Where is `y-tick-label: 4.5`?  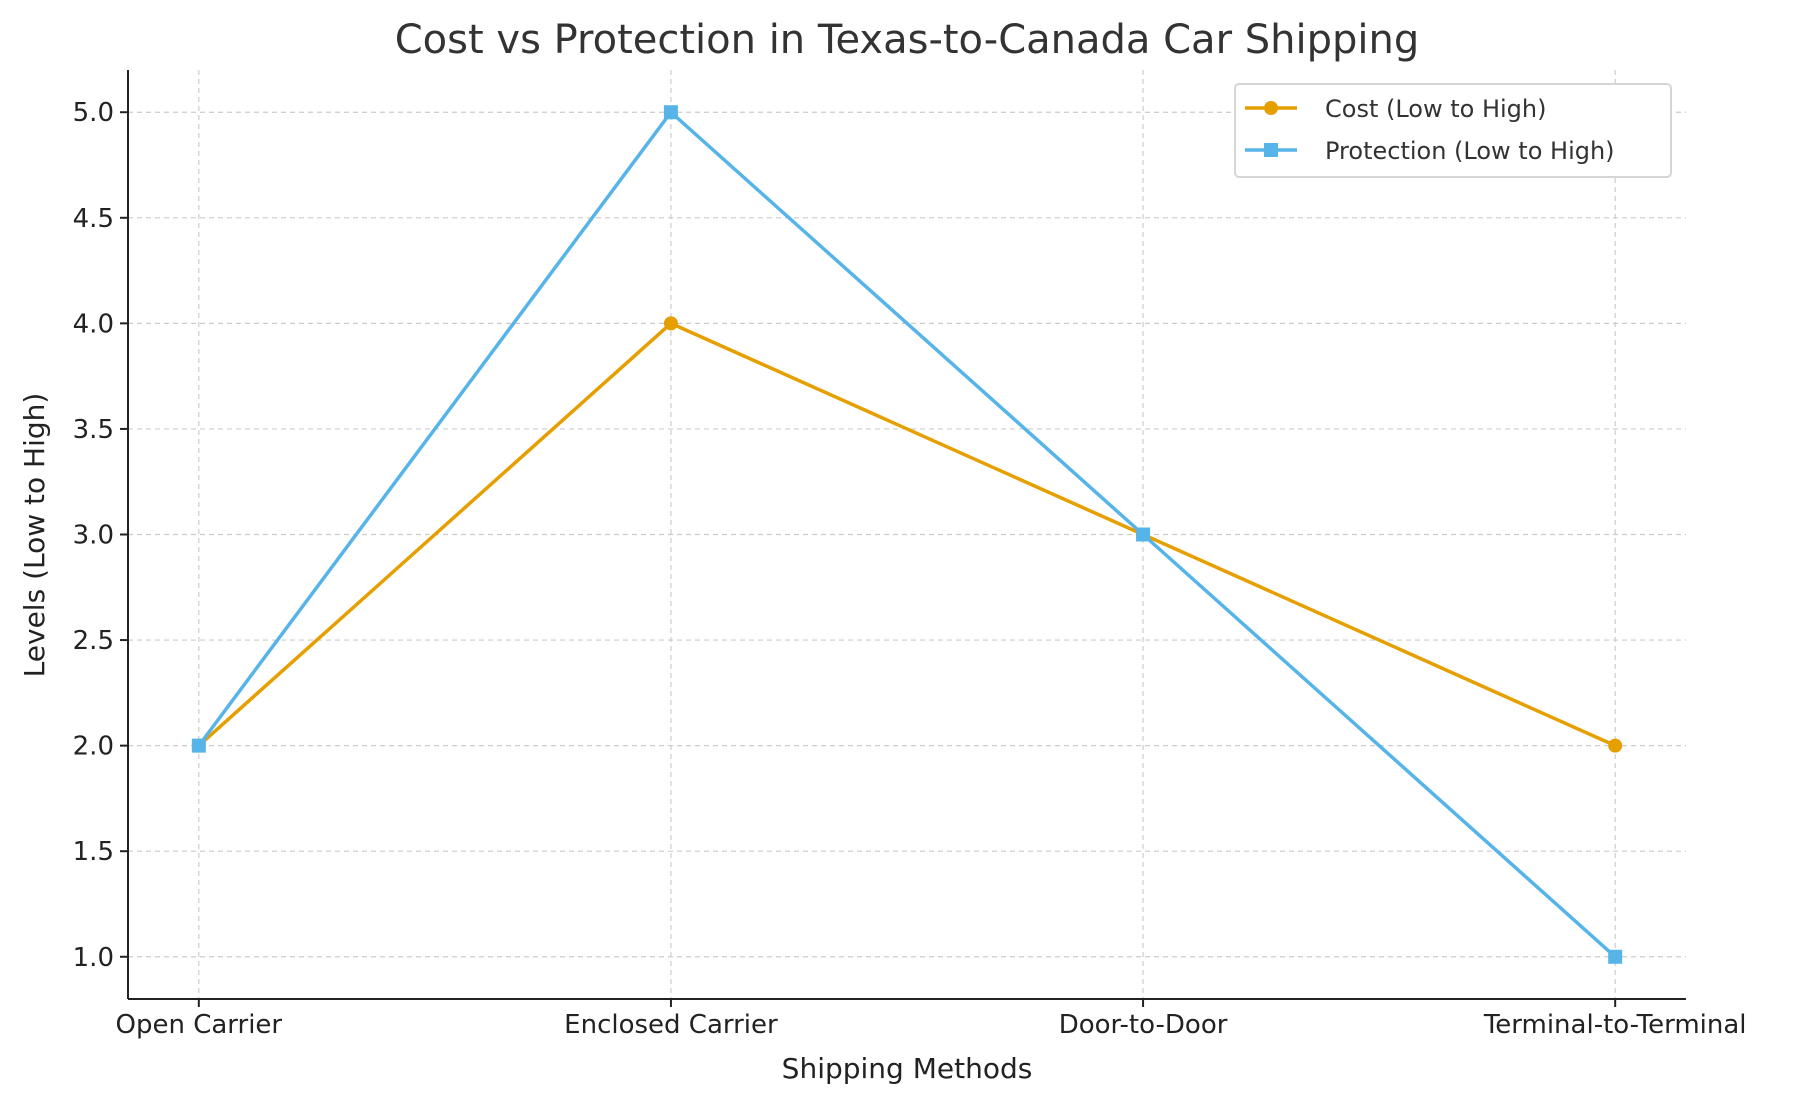
y-tick-label: 4.5 is located at coordinates (93, 219).